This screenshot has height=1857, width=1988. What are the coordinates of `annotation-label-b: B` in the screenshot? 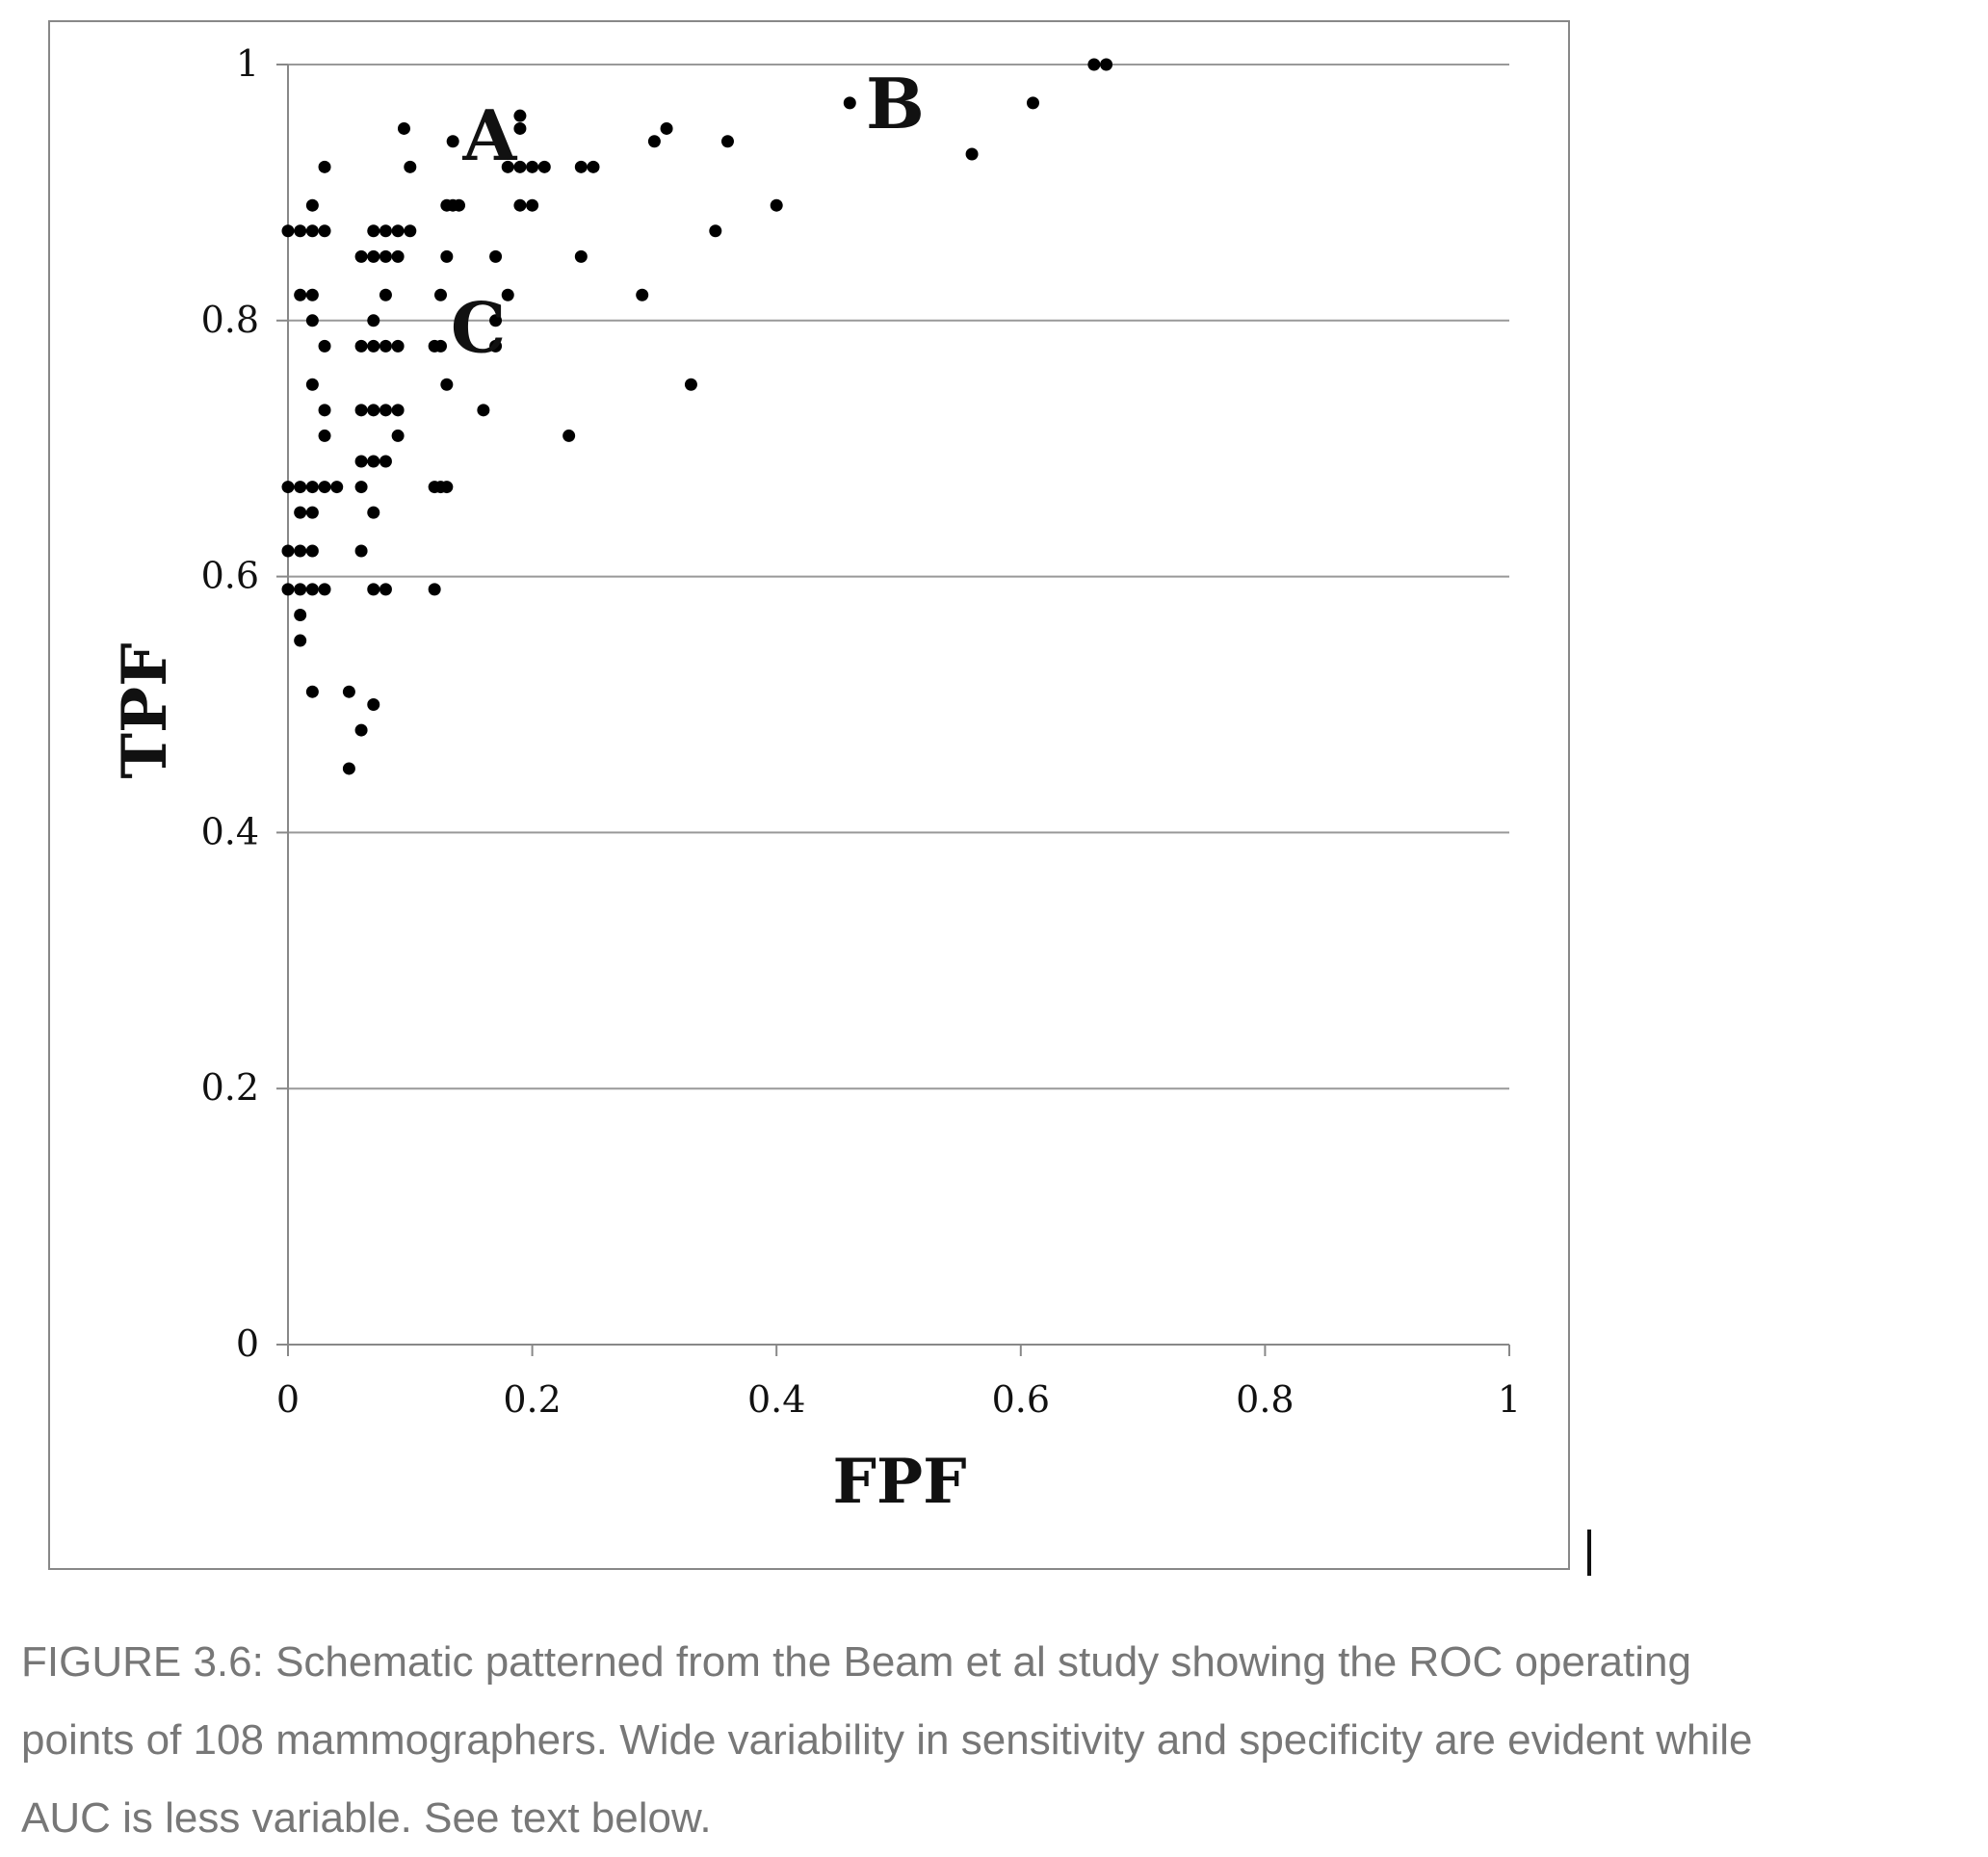 It's located at (895, 104).